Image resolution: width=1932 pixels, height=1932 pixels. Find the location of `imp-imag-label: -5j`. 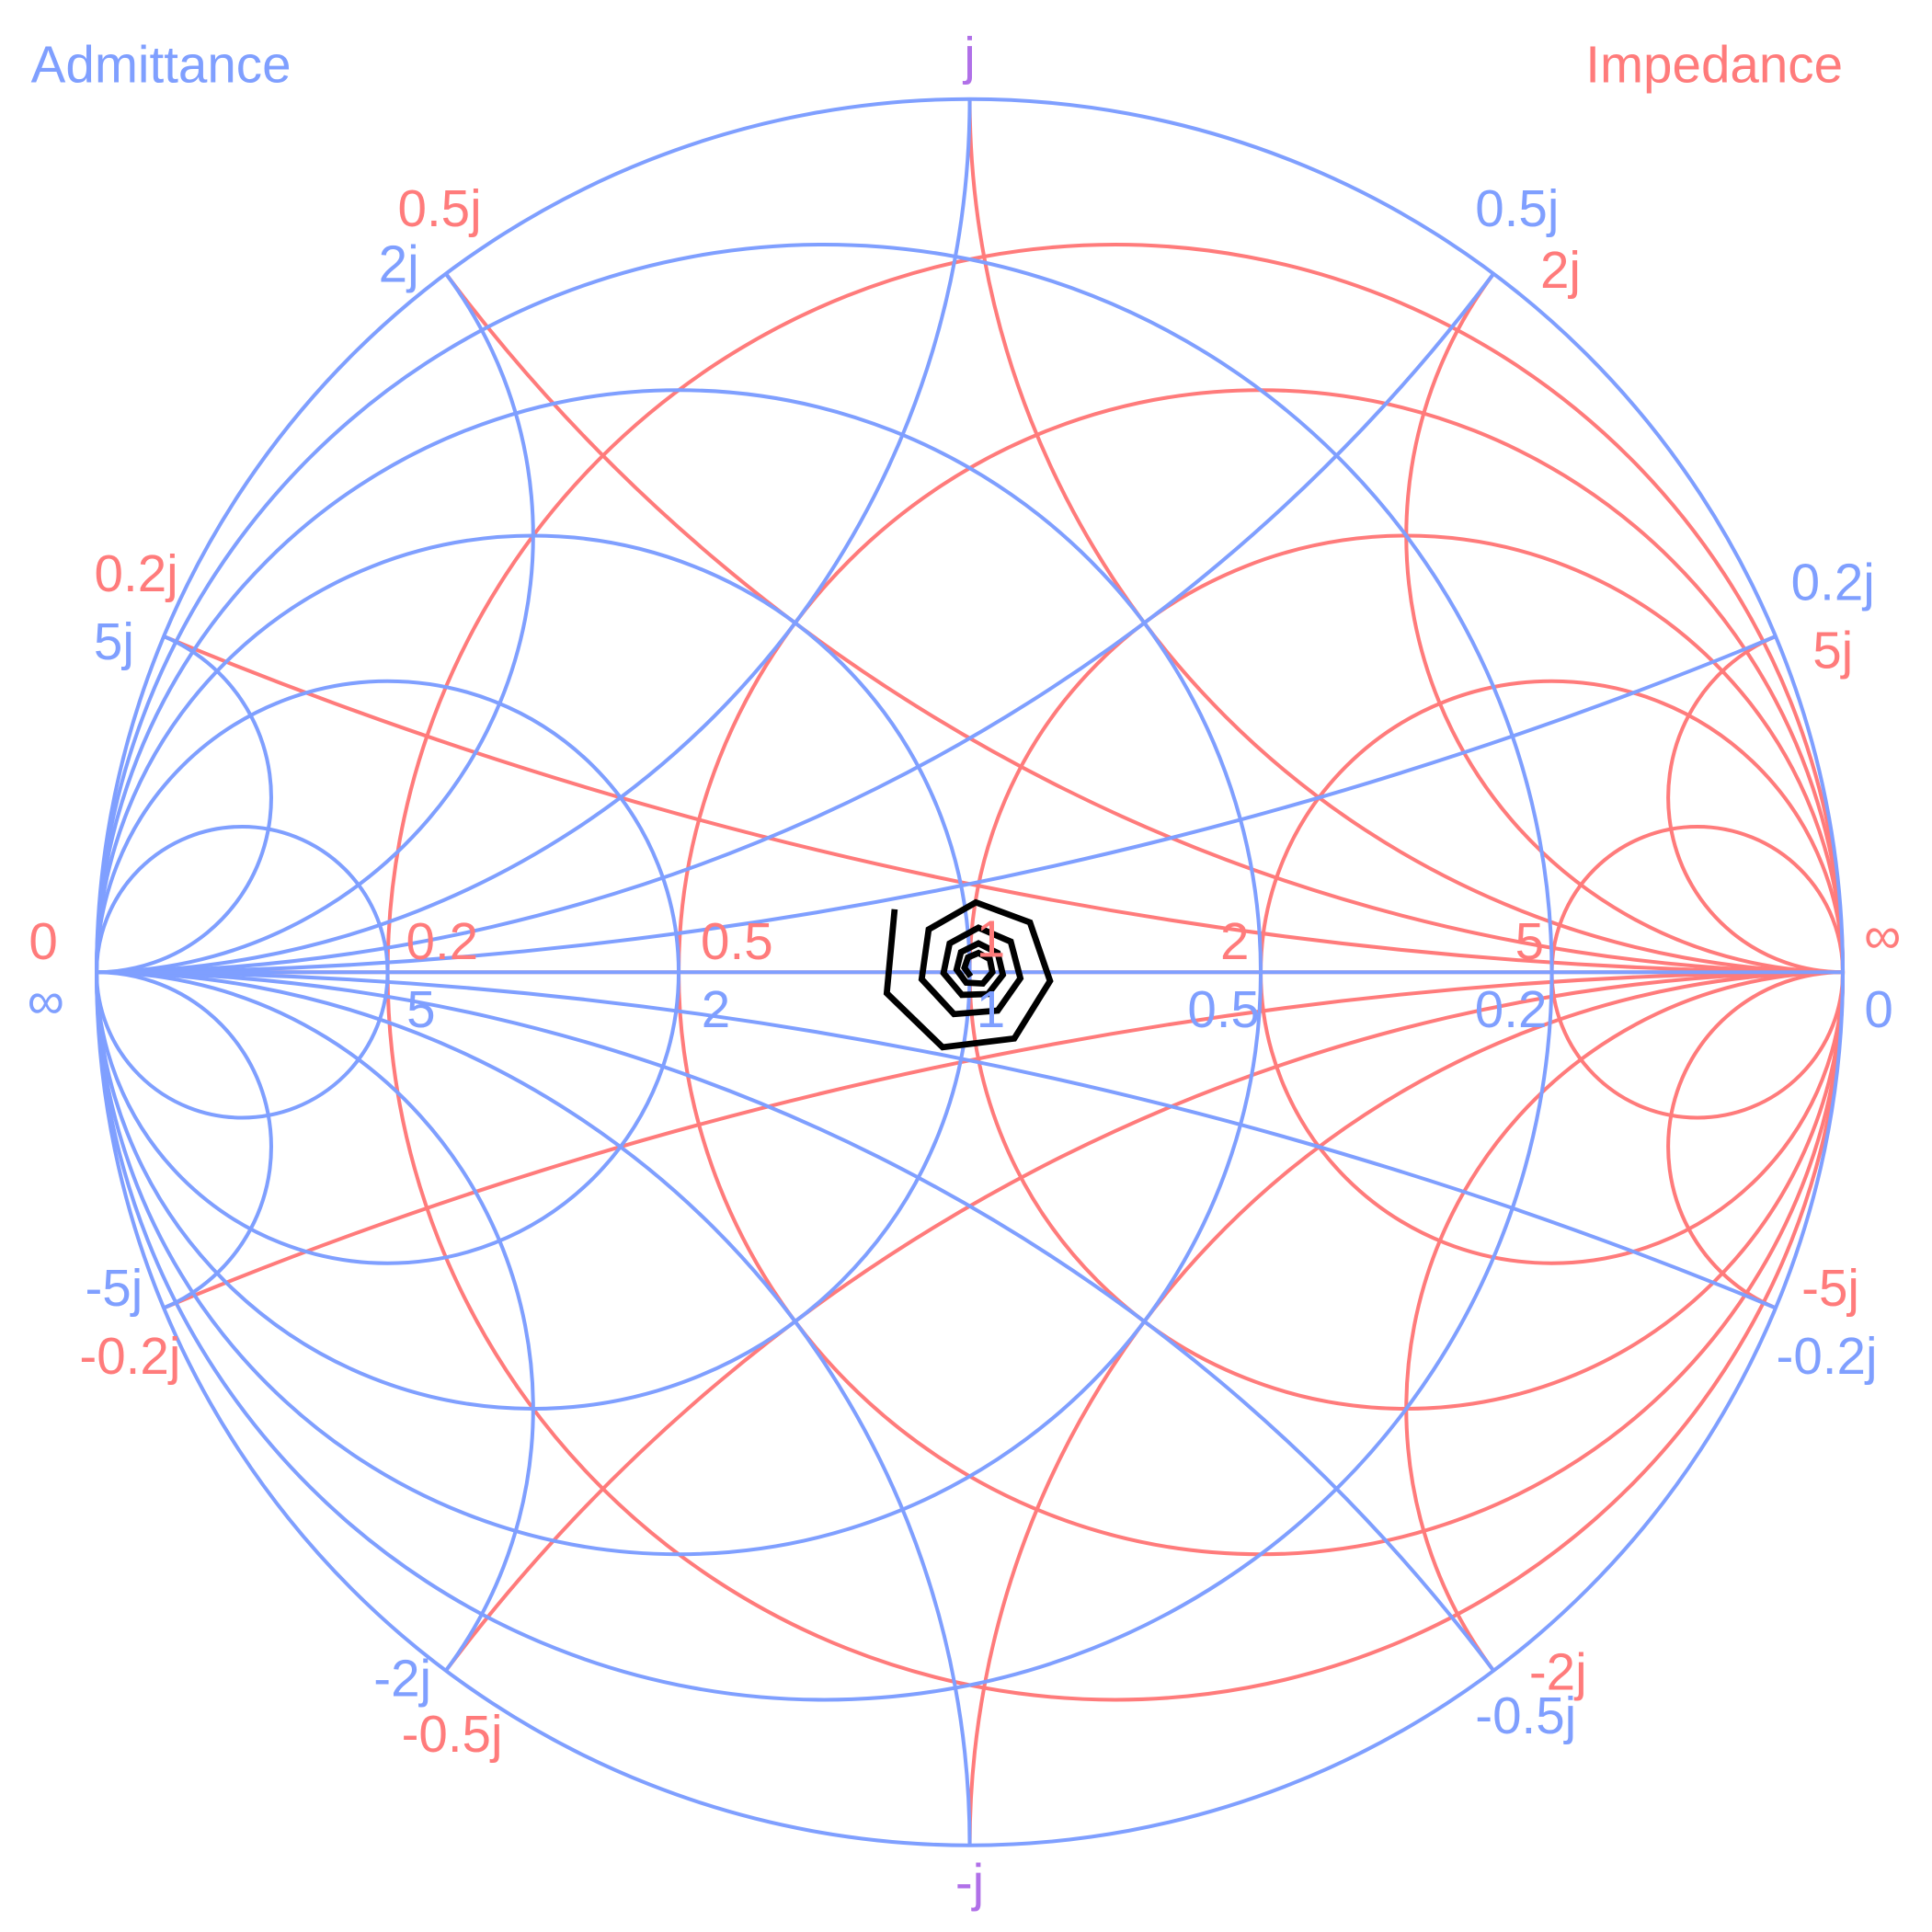

imp-imag-label: -5j is located at coordinates (1830, 1288).